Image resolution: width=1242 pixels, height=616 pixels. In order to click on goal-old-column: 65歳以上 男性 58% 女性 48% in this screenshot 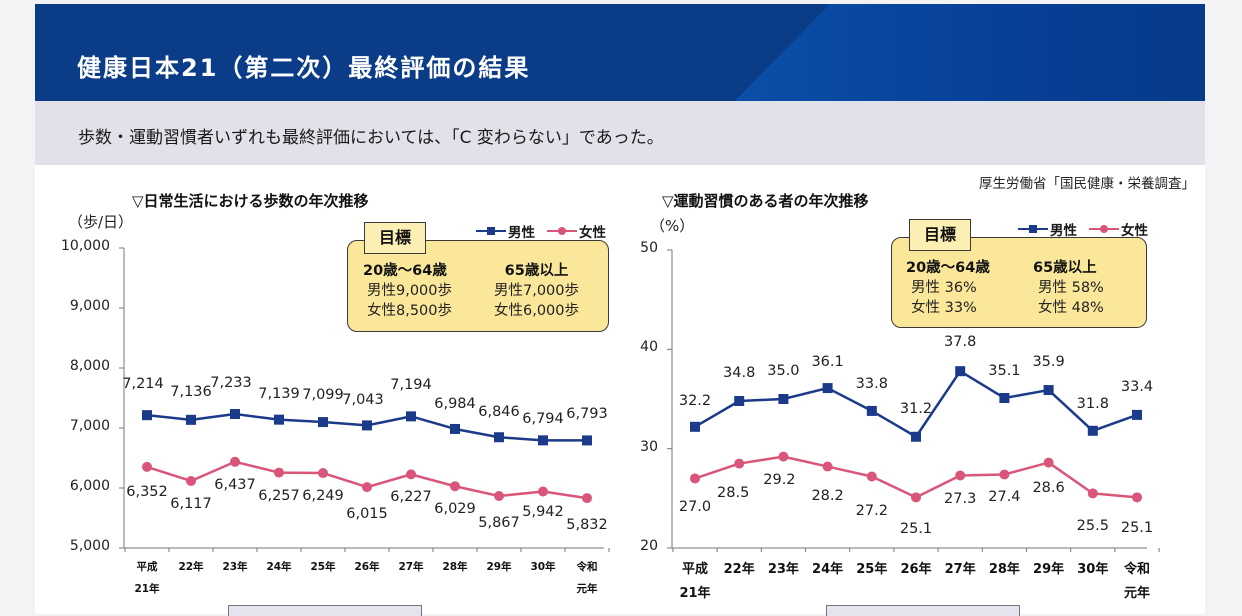, I will do `click(1068, 288)`.